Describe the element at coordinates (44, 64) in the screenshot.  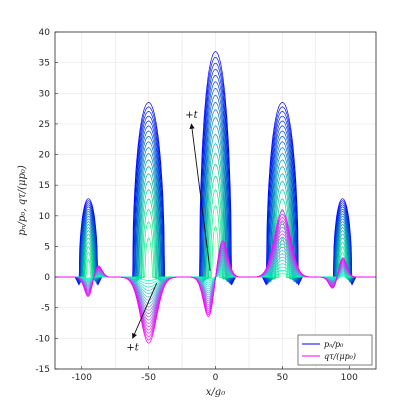
I see `y-tick-label: 35` at that location.